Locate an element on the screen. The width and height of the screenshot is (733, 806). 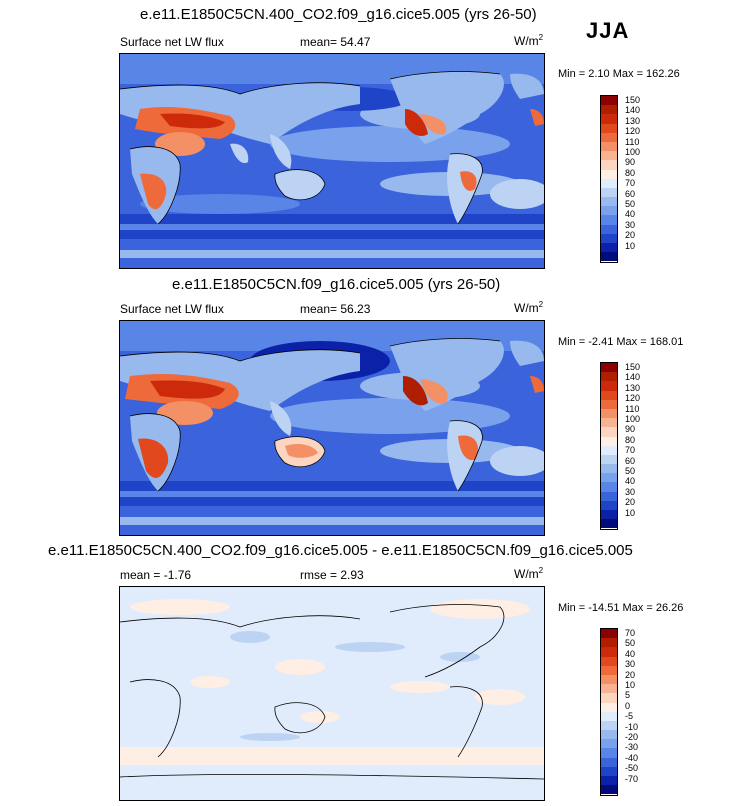
panel3-colorbar is located at coordinates (609, 712).